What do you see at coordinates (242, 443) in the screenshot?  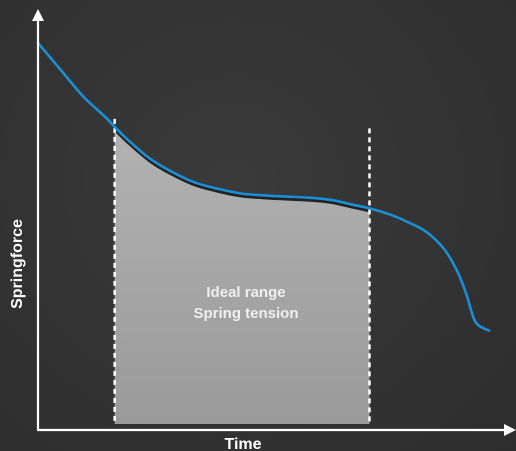 I see `x-axis-label: Time` at bounding box center [242, 443].